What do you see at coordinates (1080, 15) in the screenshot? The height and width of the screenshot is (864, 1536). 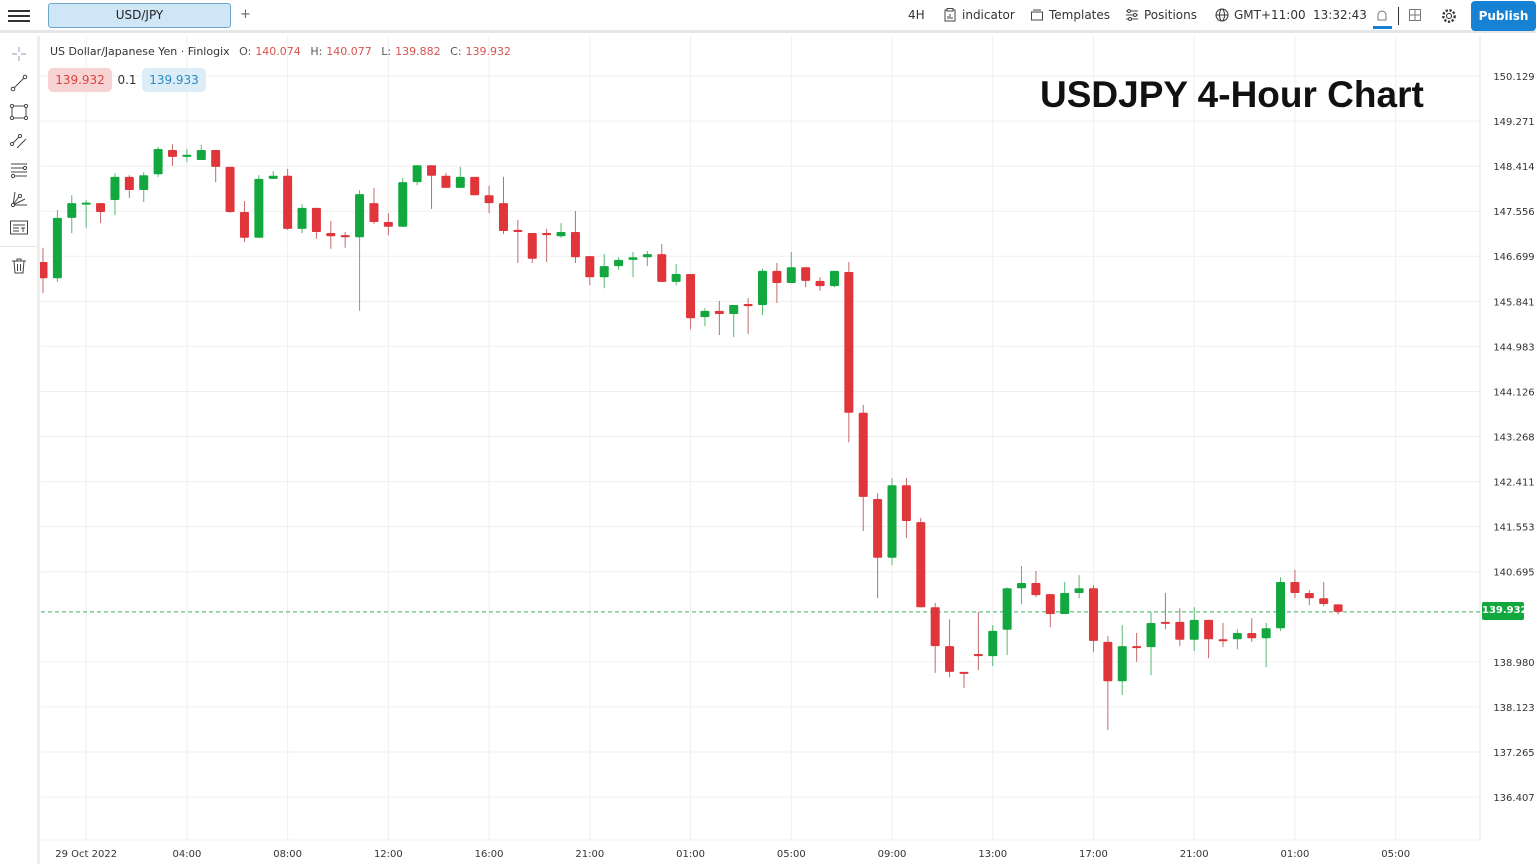 I see `templates-label: Templates` at bounding box center [1080, 15].